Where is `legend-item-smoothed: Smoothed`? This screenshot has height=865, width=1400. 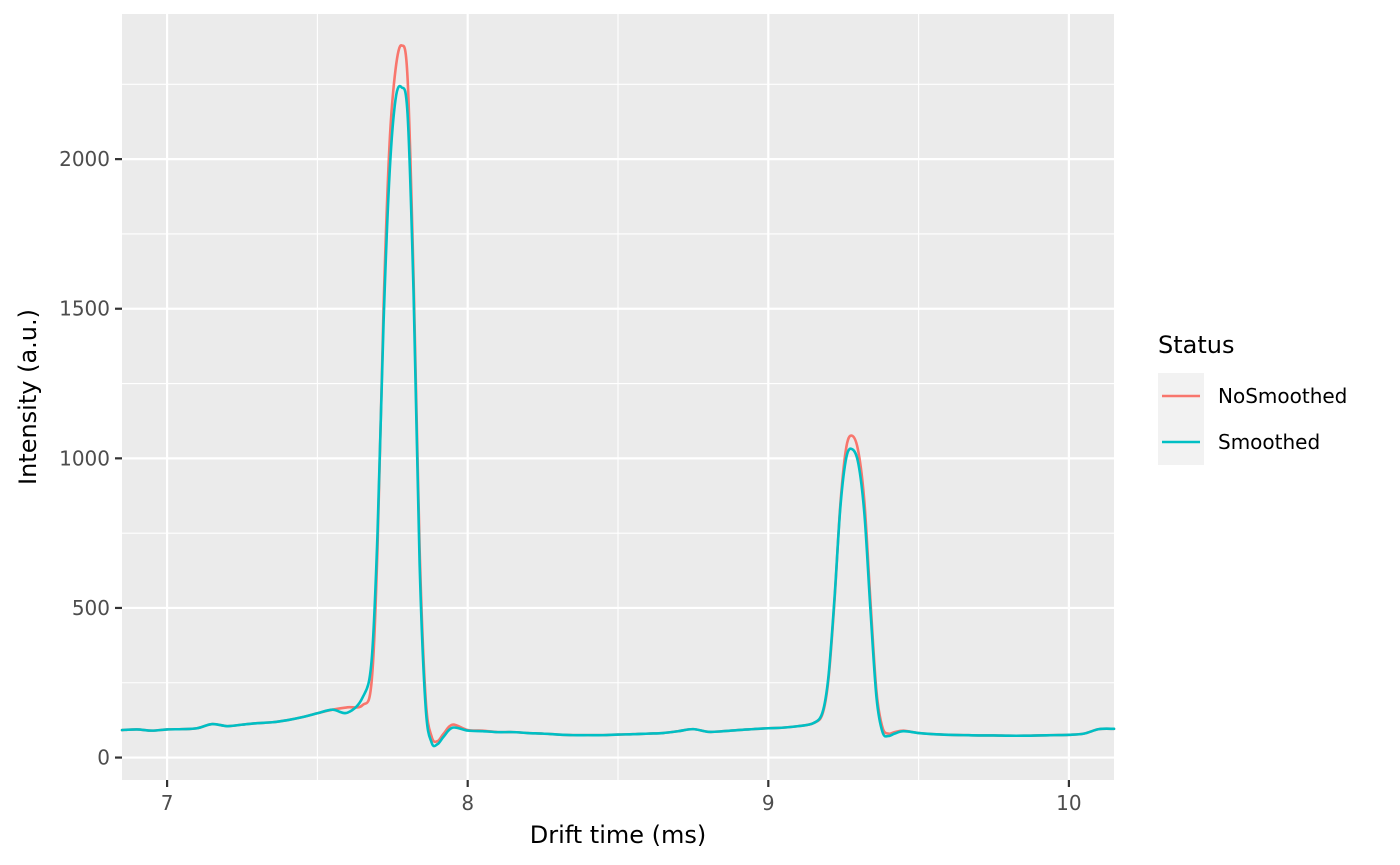 legend-item-smoothed: Smoothed is located at coordinates (1239, 442).